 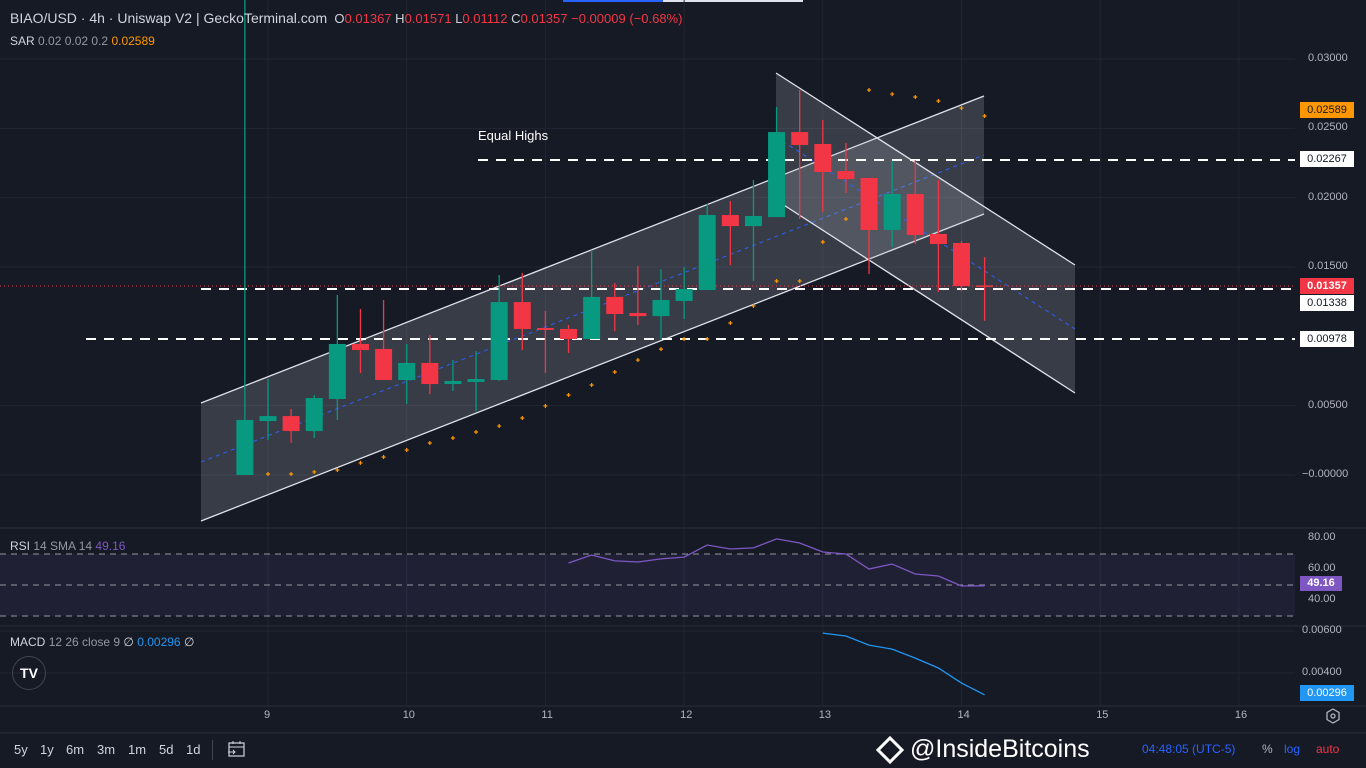 What do you see at coordinates (1102, 715) in the screenshot?
I see `time-tick-label: 15` at bounding box center [1102, 715].